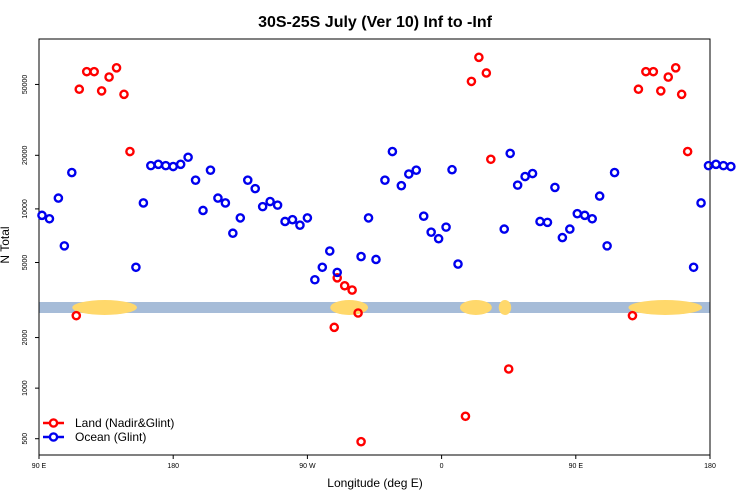  I want to click on x-tick-label: 90 W, so click(307, 466).